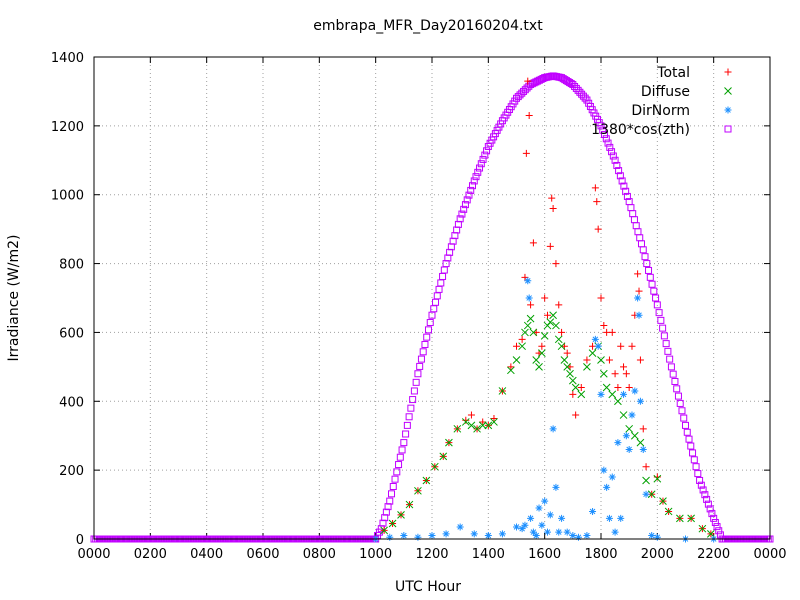  I want to click on x-tick-label: 1800, so click(600, 554).